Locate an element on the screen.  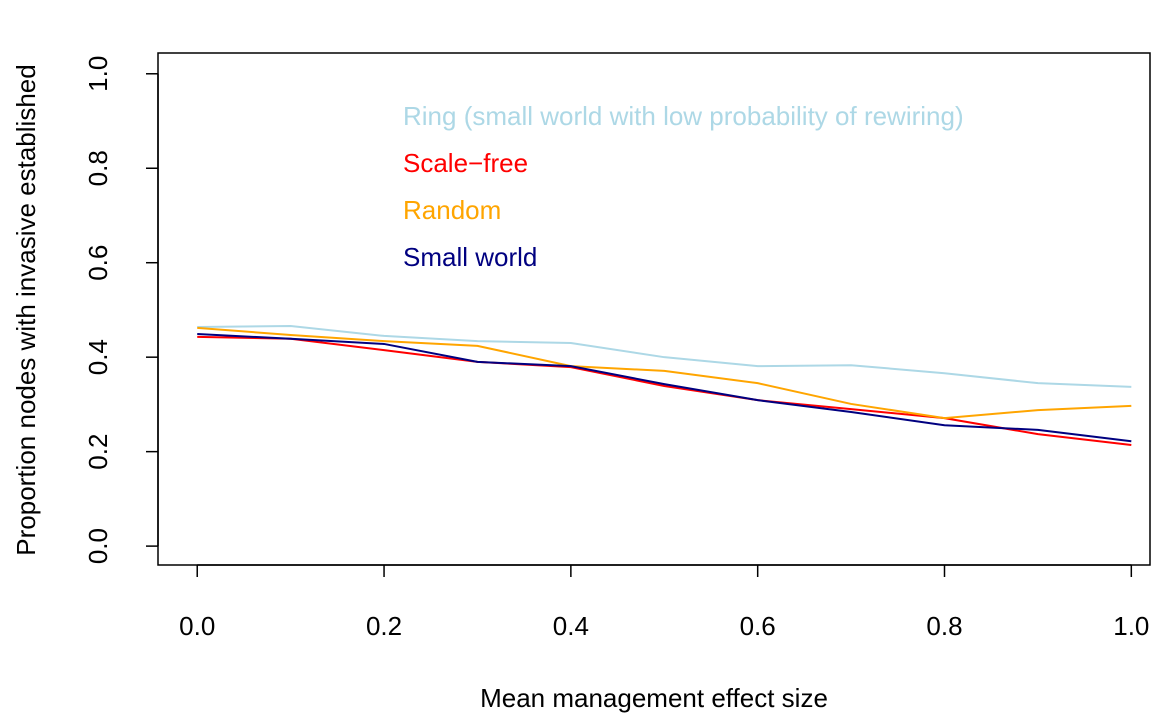
y-tick-label: 0.2 is located at coordinates (98, 452).